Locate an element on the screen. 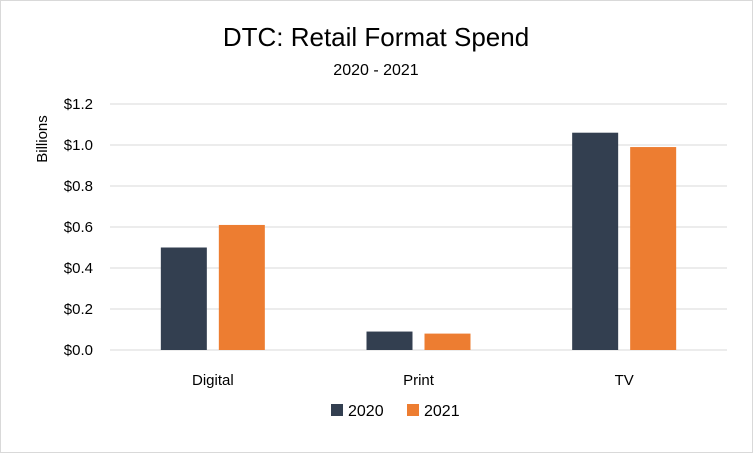 Image resolution: width=753 pixels, height=453 pixels. legend-swatch-2020 is located at coordinates (337, 410).